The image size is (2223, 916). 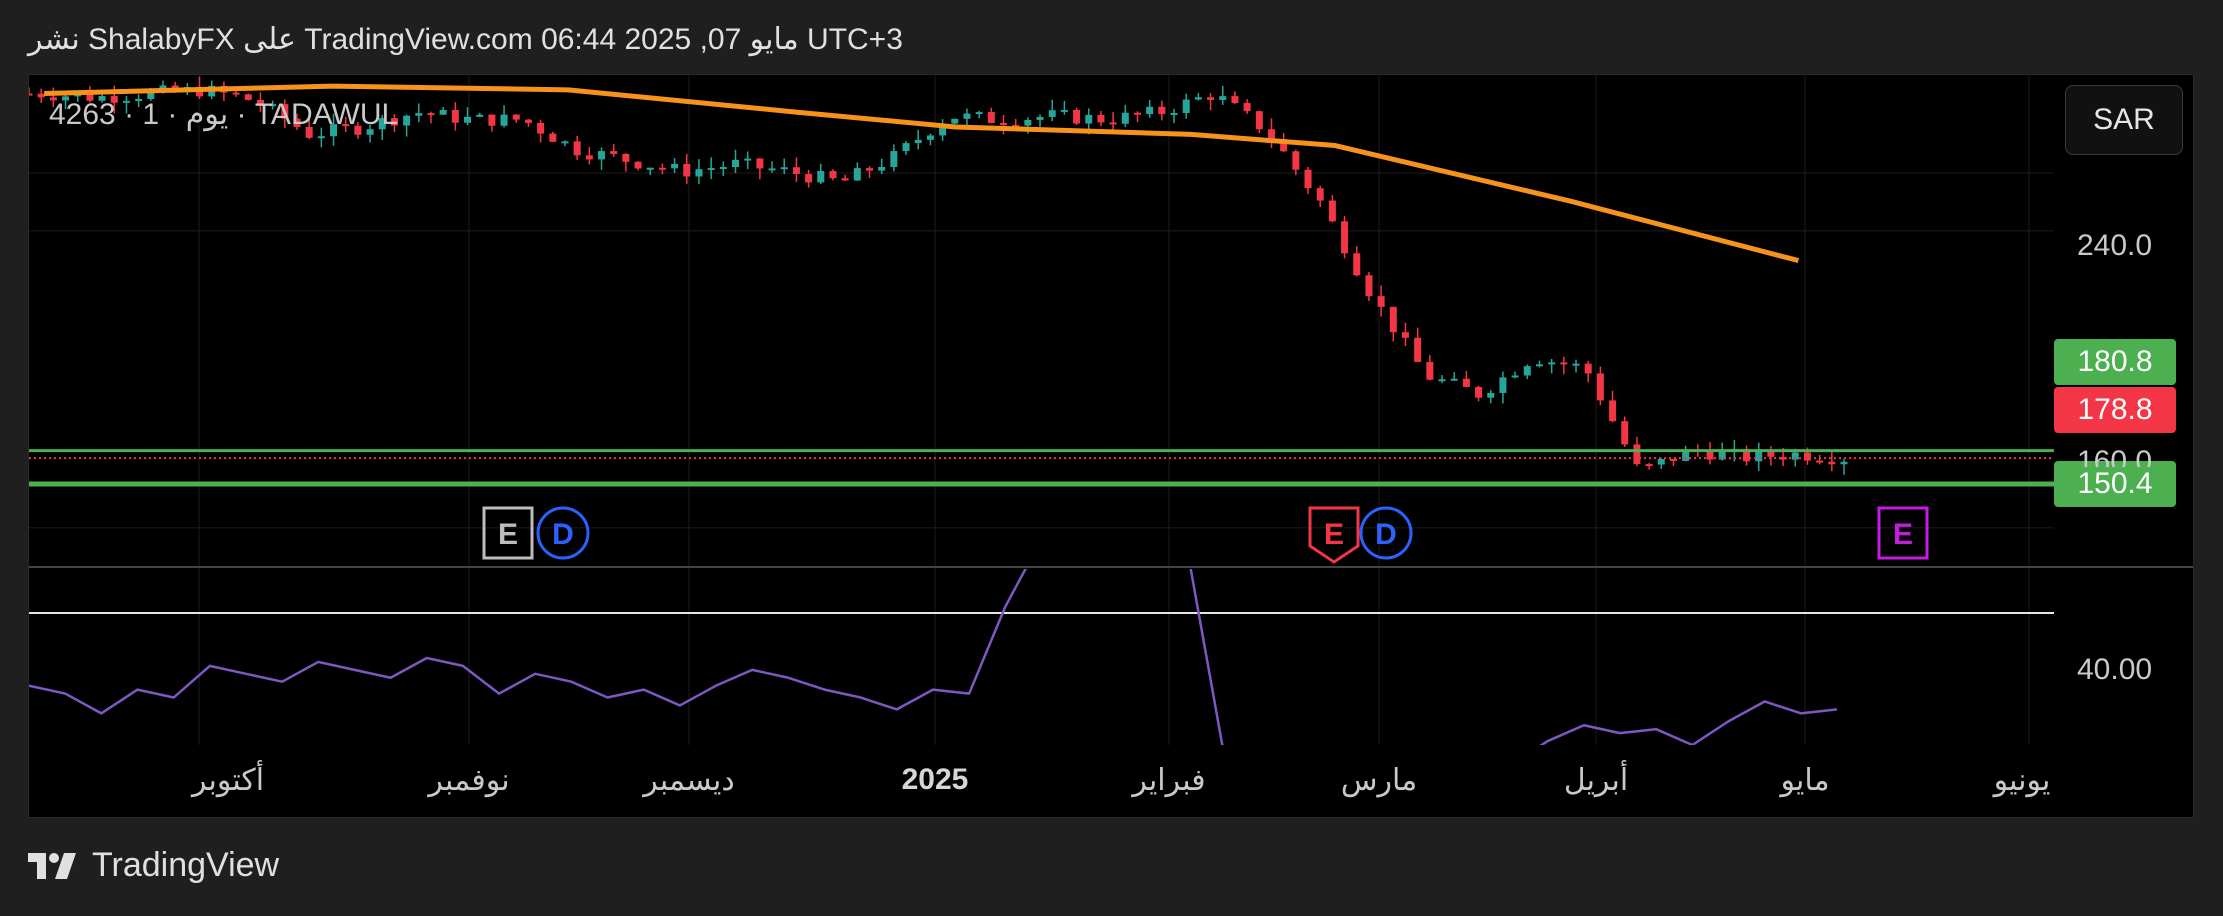 What do you see at coordinates (2022, 780) in the screenshot?
I see `time-axis-label: يونيو` at bounding box center [2022, 780].